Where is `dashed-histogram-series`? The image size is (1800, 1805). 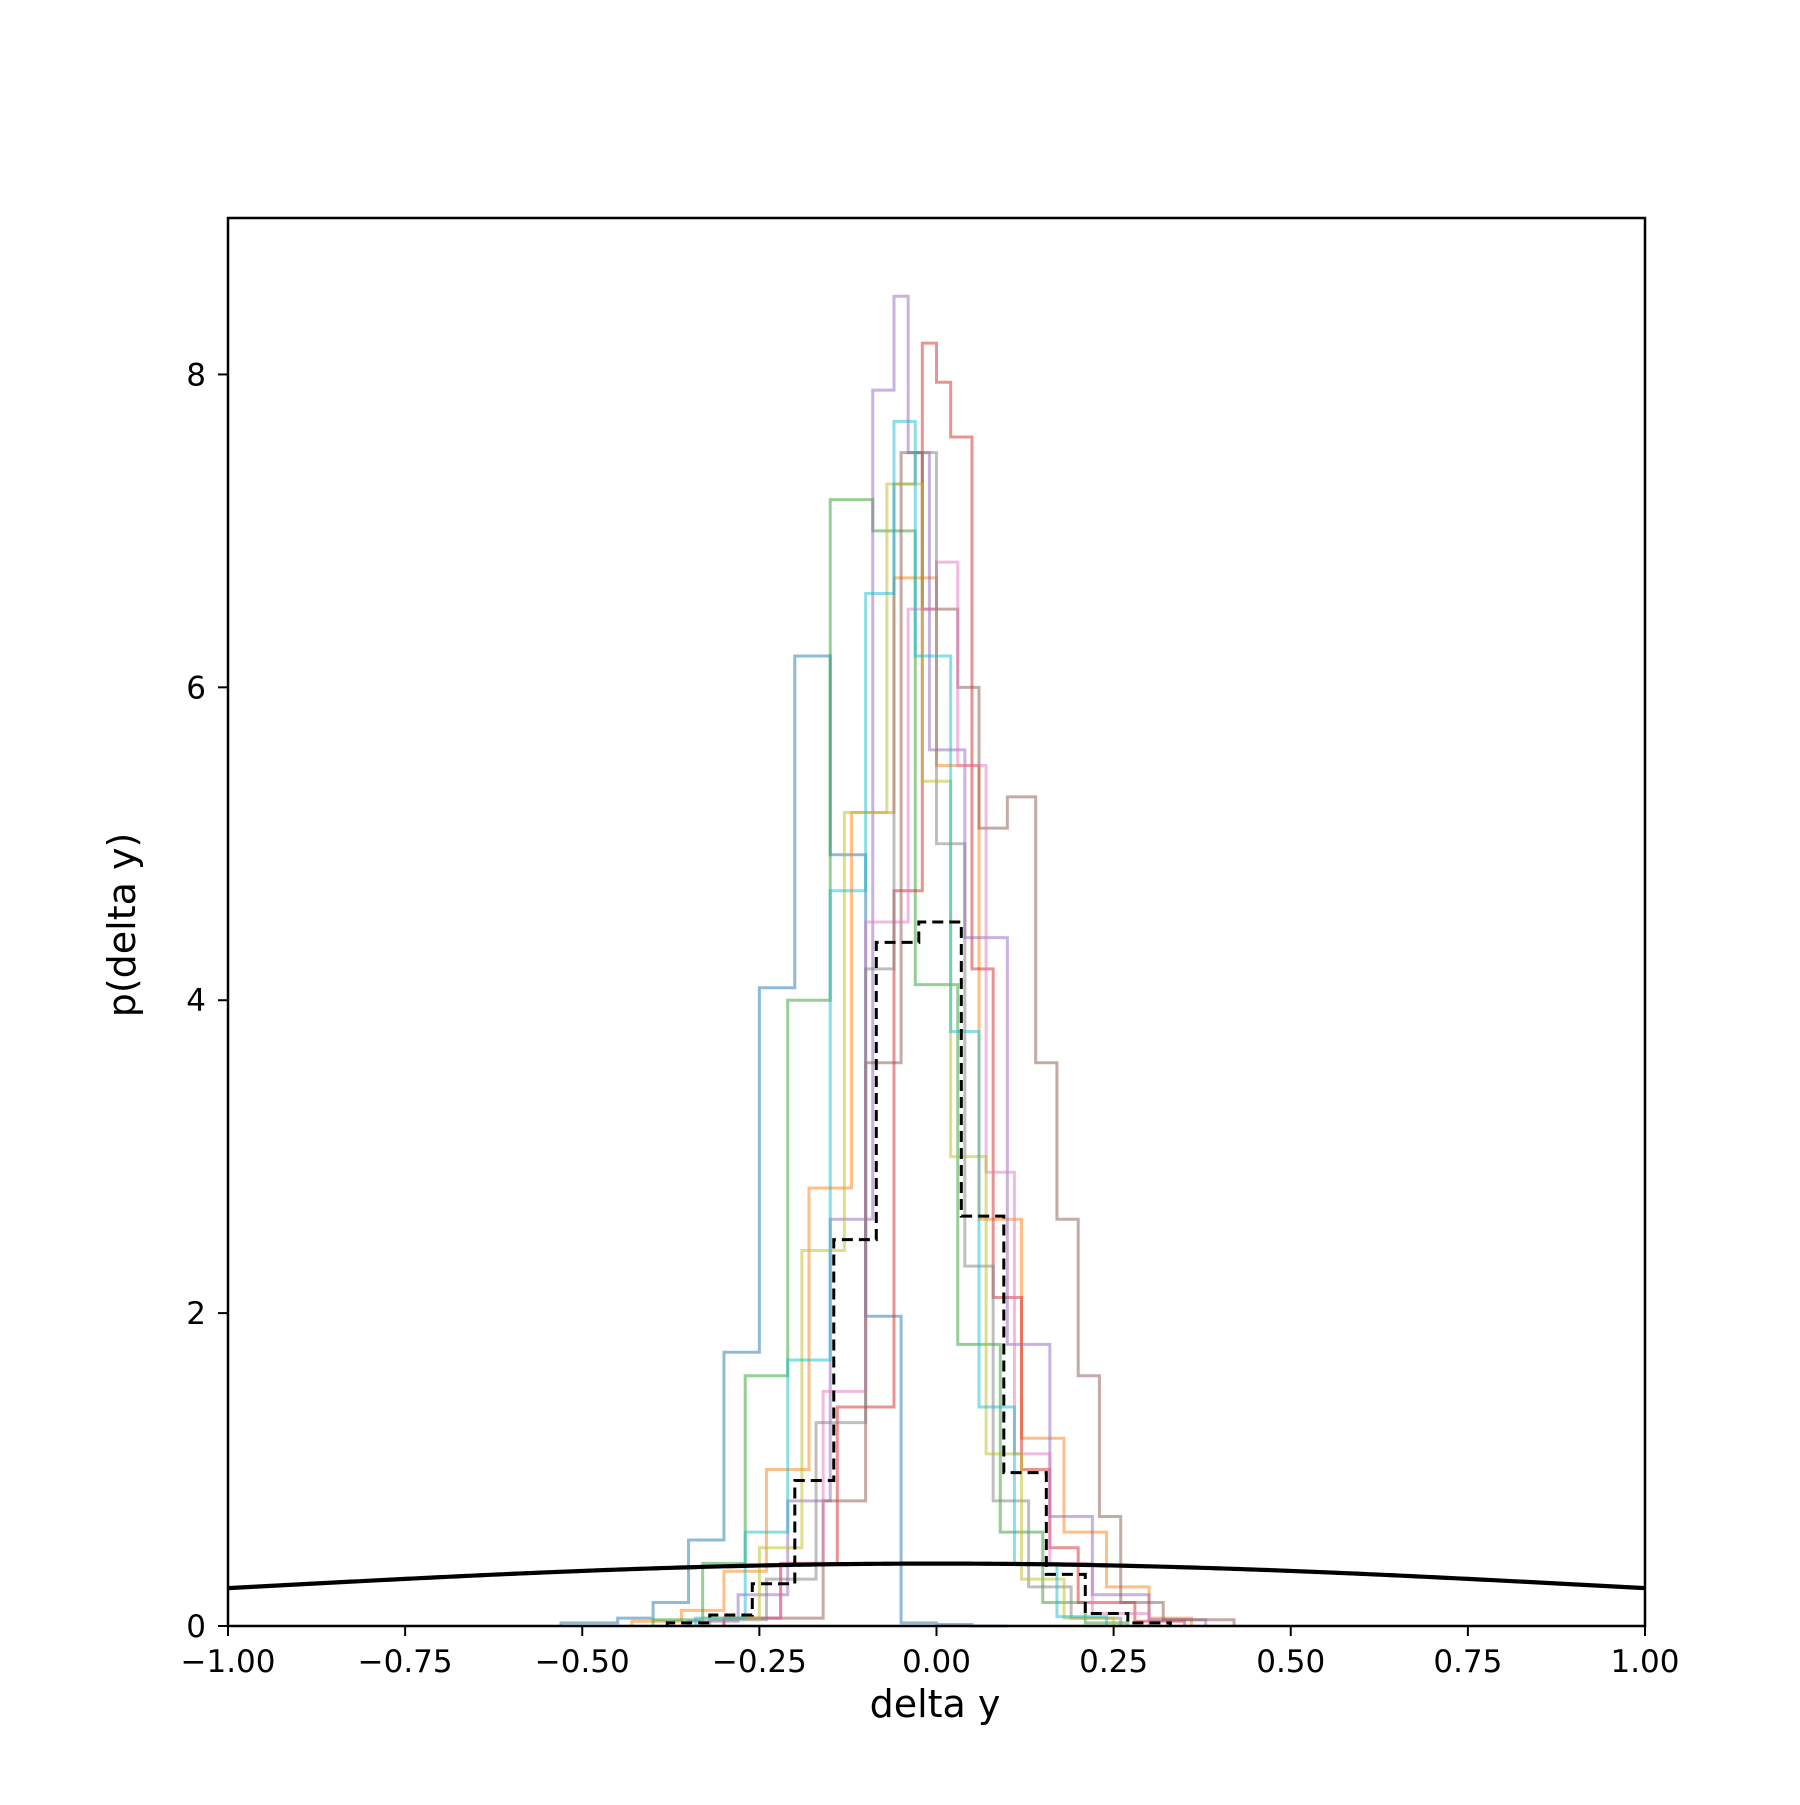 dashed-histogram-series is located at coordinates (918, 1273).